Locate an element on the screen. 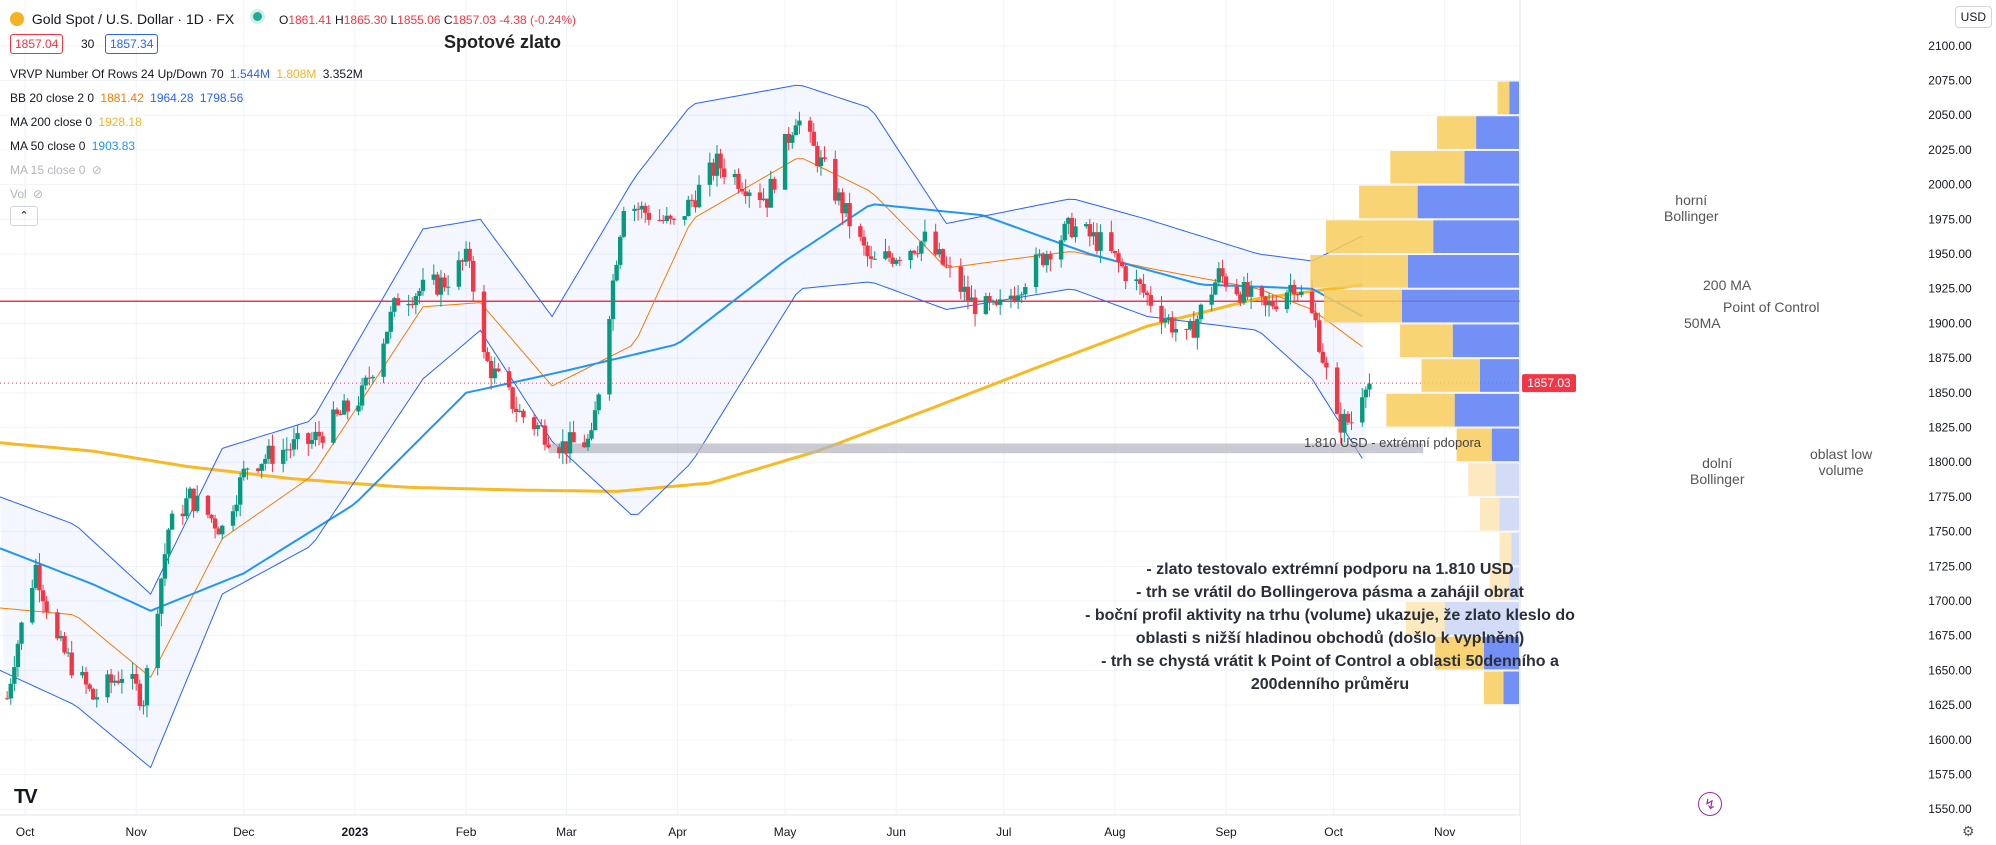 This screenshot has width=1996, height=845. legend-ma50: MA 50 close 0 1903.83 is located at coordinates (74, 146).